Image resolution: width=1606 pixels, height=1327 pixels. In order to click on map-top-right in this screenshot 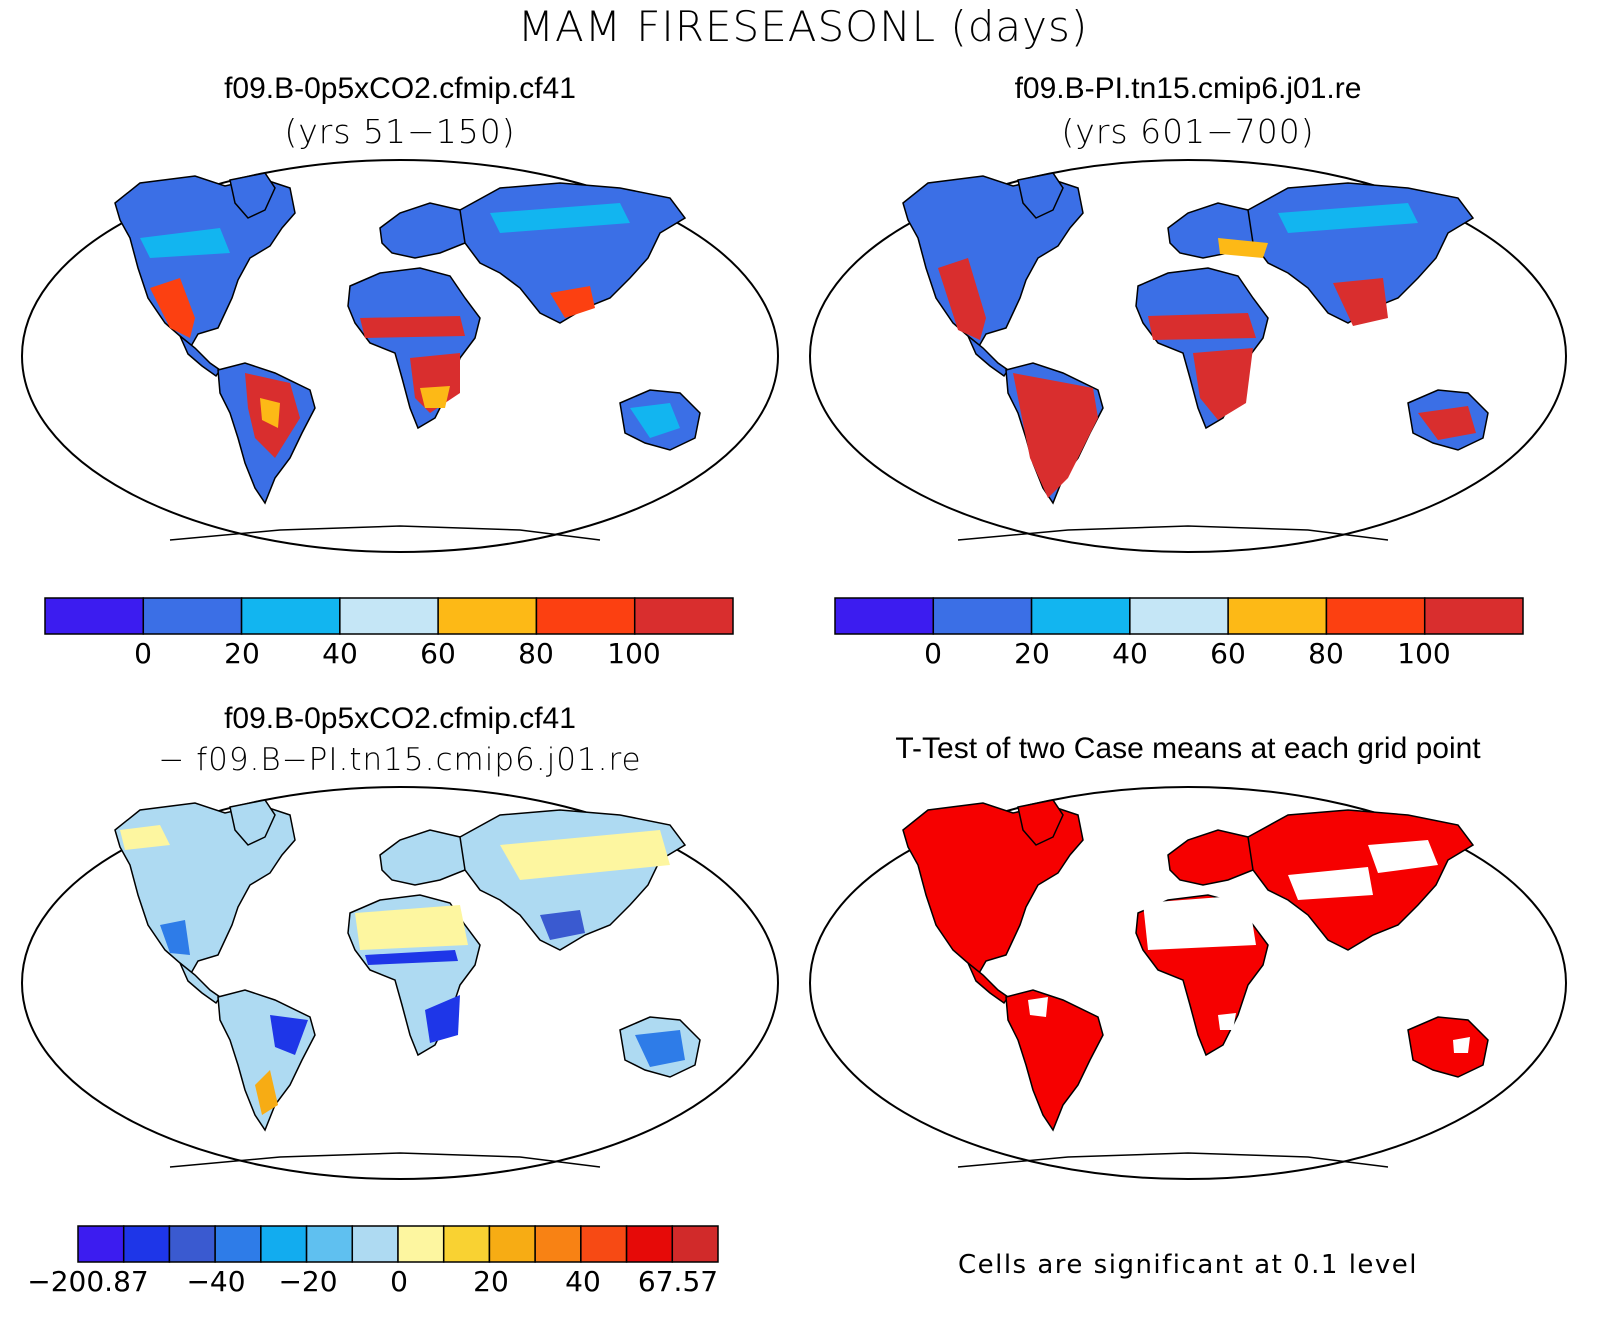, I will do `click(1188, 356)`.